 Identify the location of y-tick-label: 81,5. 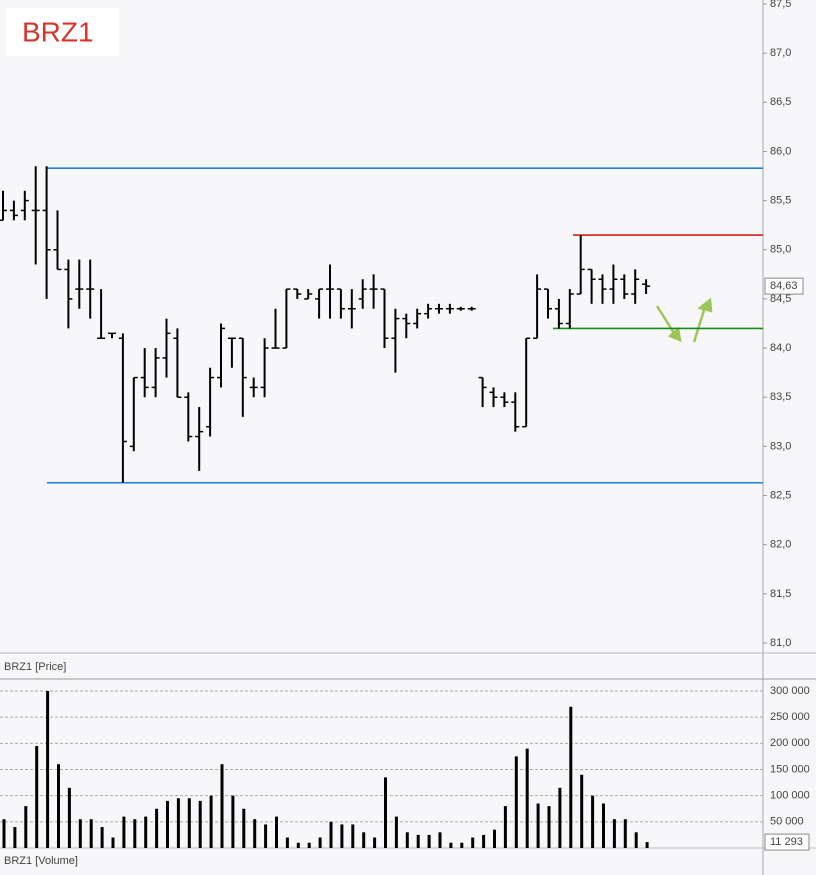
(780, 594).